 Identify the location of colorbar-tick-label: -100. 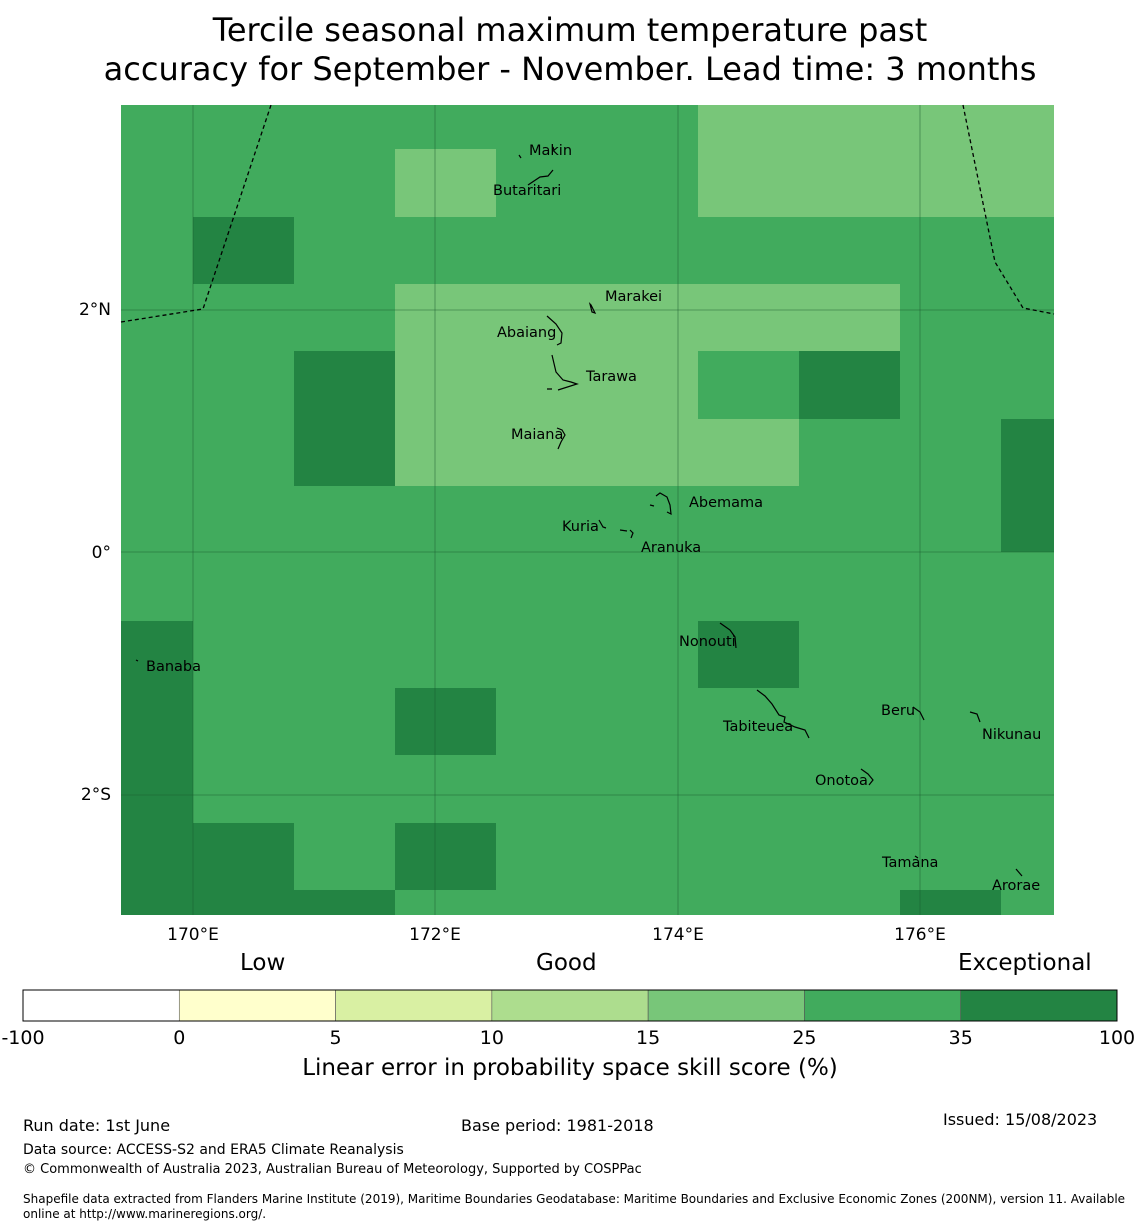
(22, 1038).